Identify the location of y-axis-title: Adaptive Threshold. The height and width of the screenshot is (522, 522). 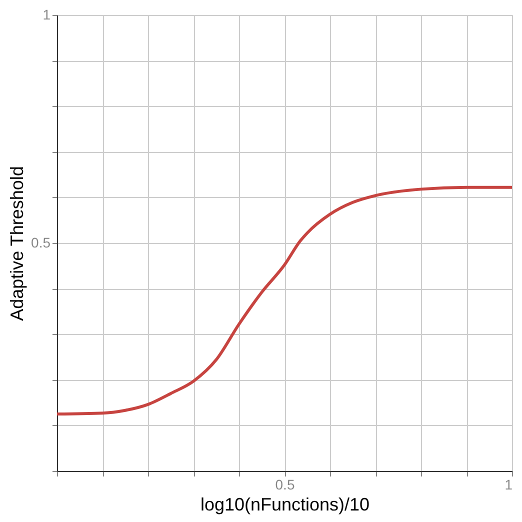
(17, 243).